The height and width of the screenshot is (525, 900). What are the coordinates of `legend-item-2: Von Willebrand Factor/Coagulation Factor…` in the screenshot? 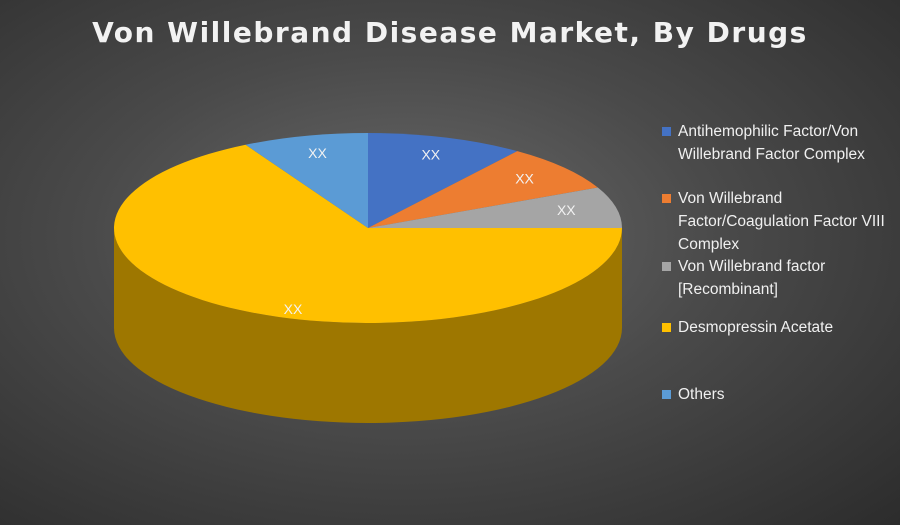 It's located at (778, 221).